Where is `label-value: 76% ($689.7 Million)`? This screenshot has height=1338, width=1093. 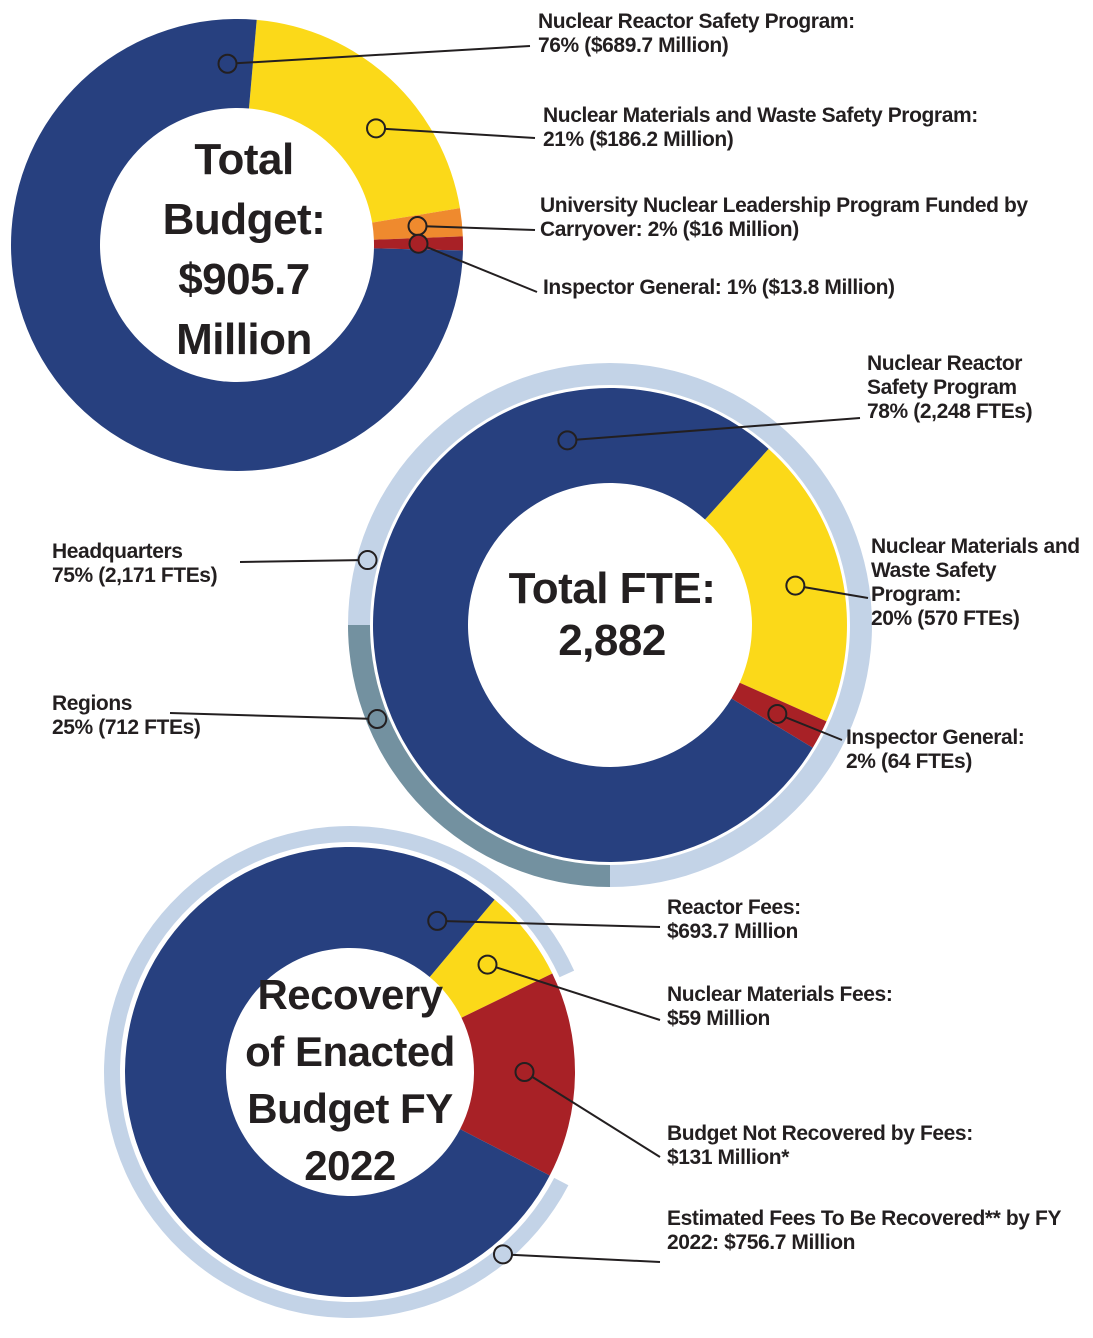 label-value: 76% ($689.7 Million) is located at coordinates (633, 45).